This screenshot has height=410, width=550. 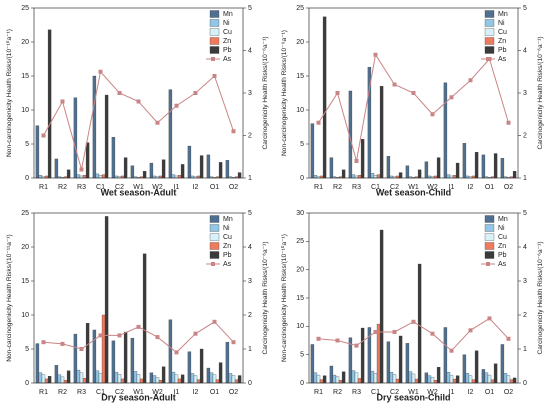 What do you see at coordinates (394, 187) in the screenshot?
I see `x-tick-label: C2` at bounding box center [394, 187].